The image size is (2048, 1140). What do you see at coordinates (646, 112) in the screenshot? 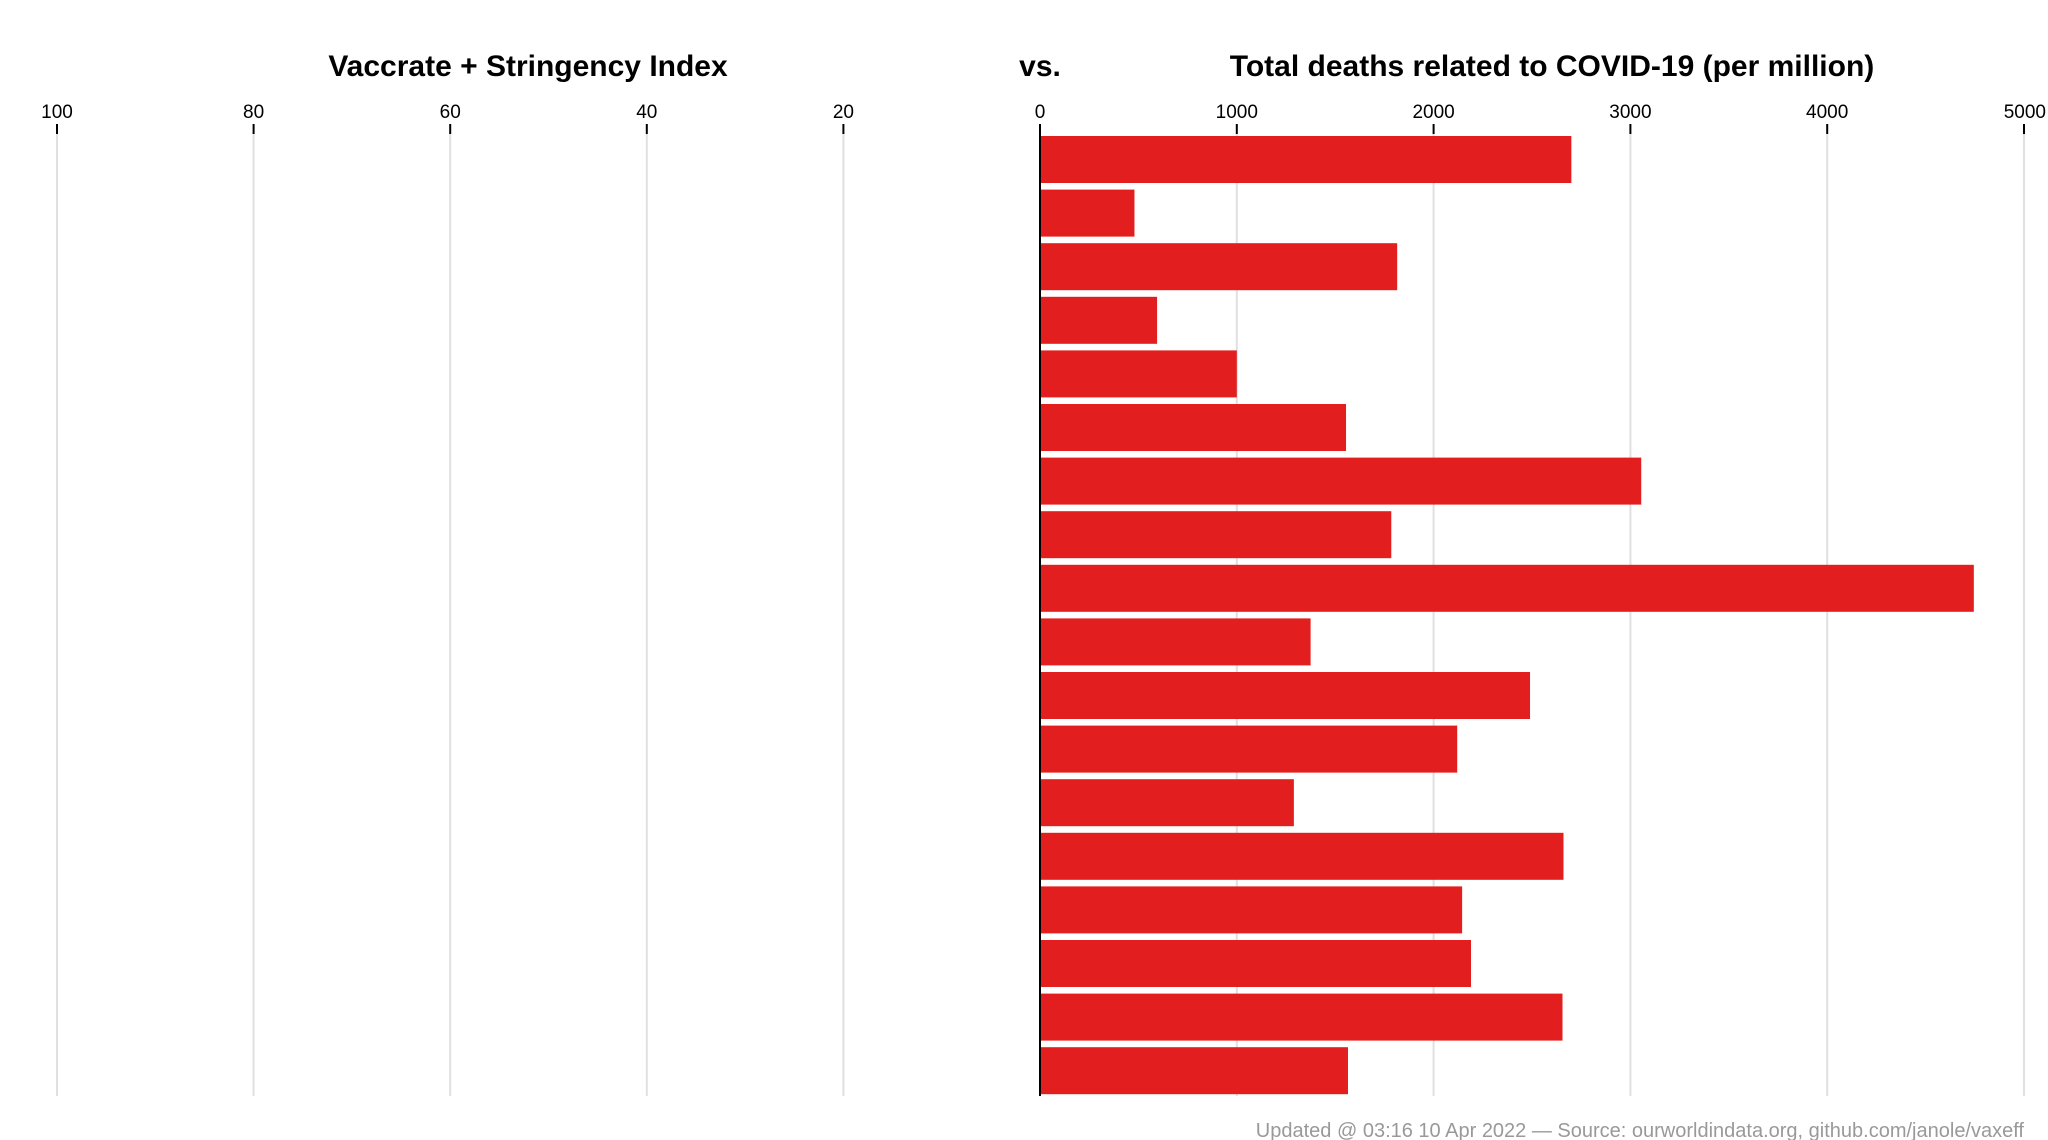
I see `left-tick-label: 40` at bounding box center [646, 112].